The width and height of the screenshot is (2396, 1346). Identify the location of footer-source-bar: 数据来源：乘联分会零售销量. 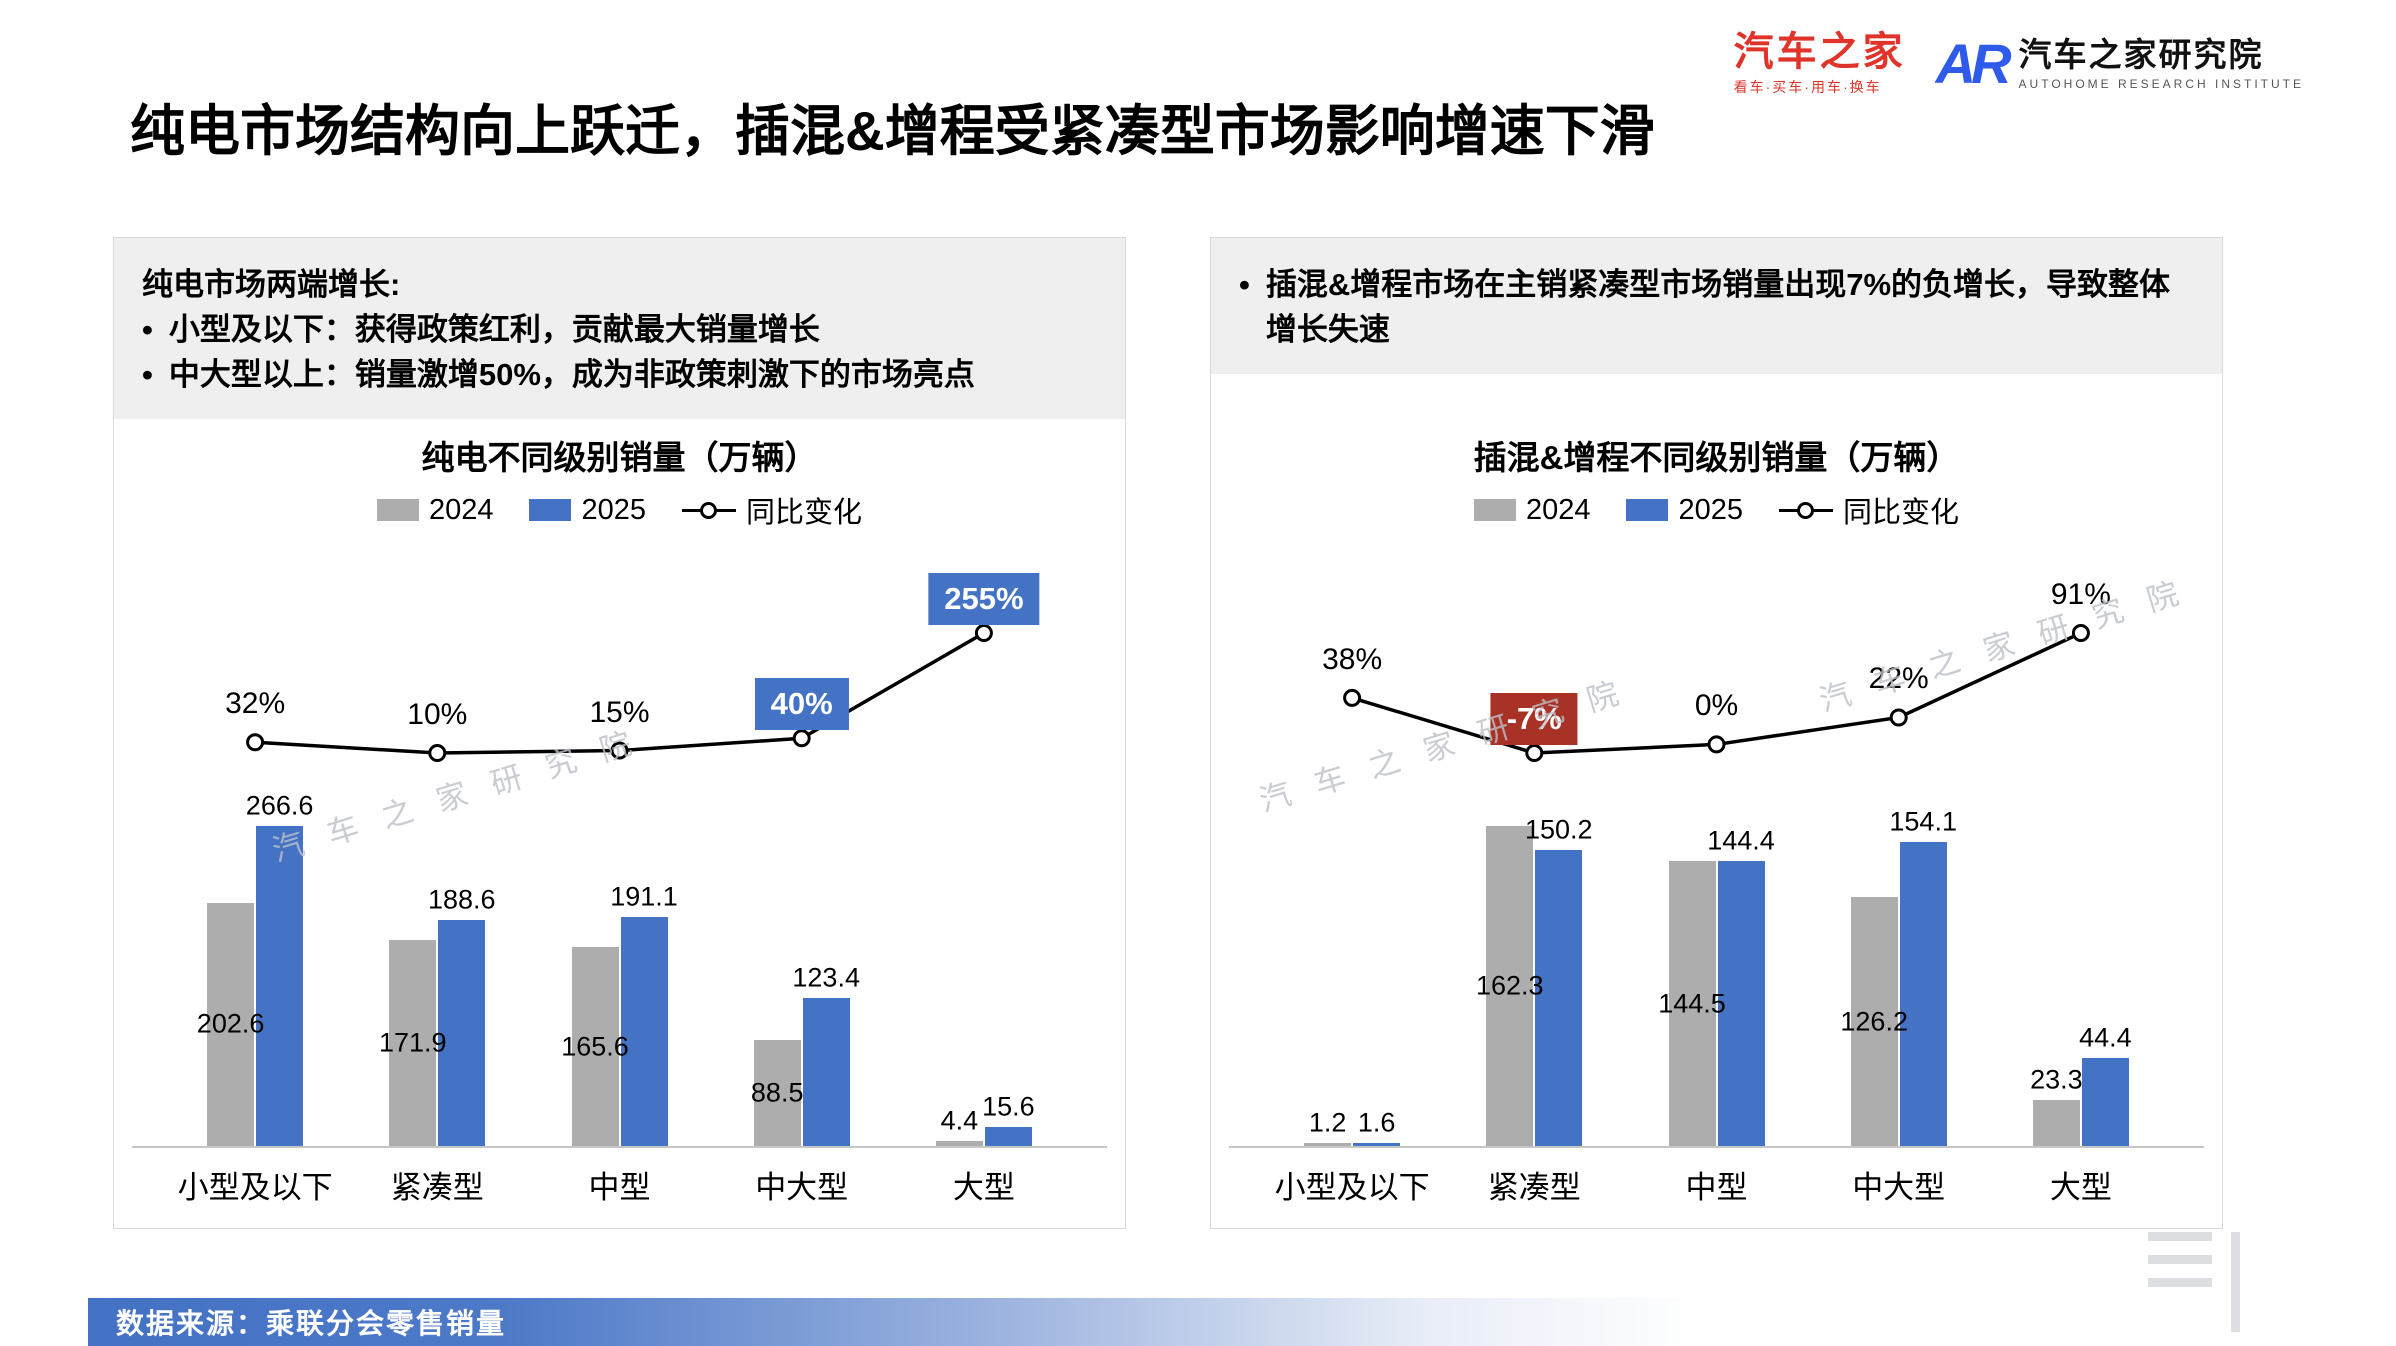
(1242, 1322).